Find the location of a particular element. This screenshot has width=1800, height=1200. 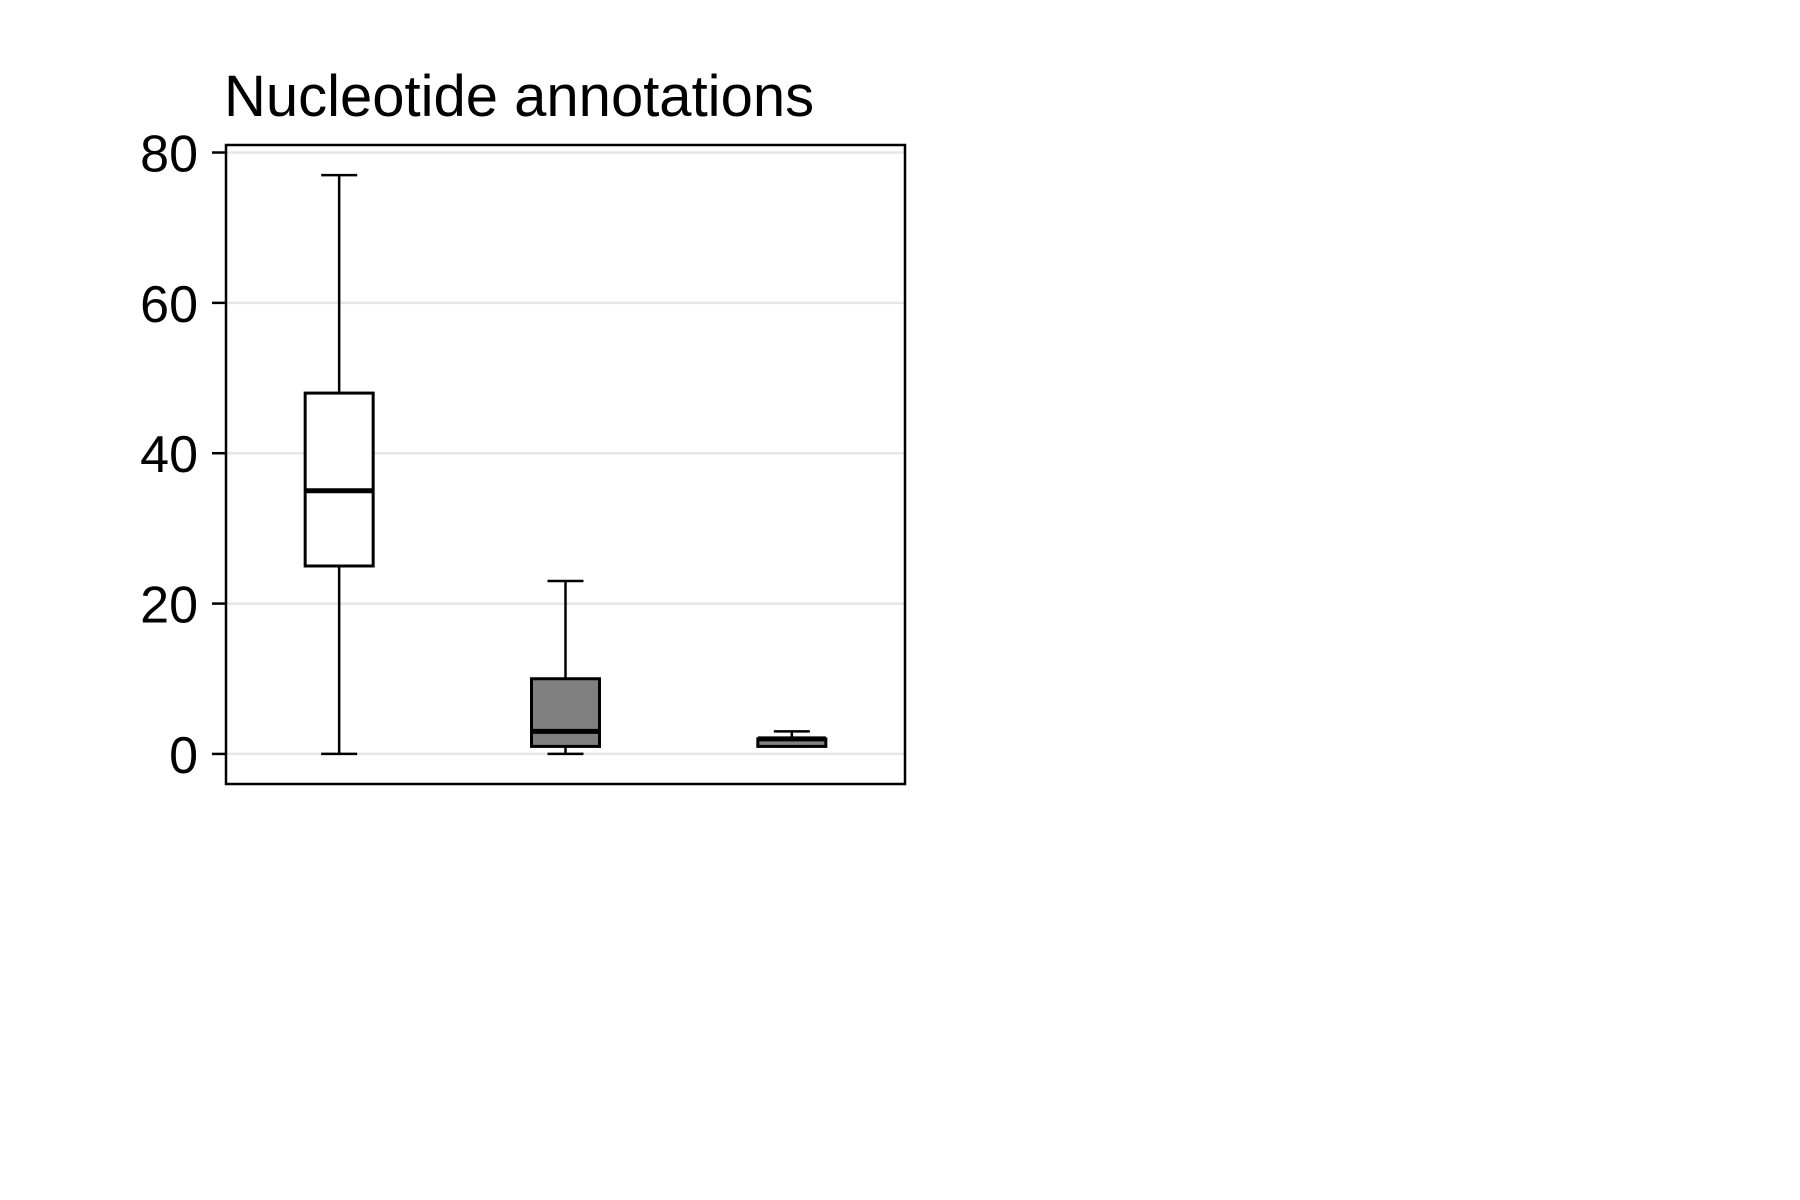

y-axis: 0 20 40 60 80 is located at coordinates (183, 455).